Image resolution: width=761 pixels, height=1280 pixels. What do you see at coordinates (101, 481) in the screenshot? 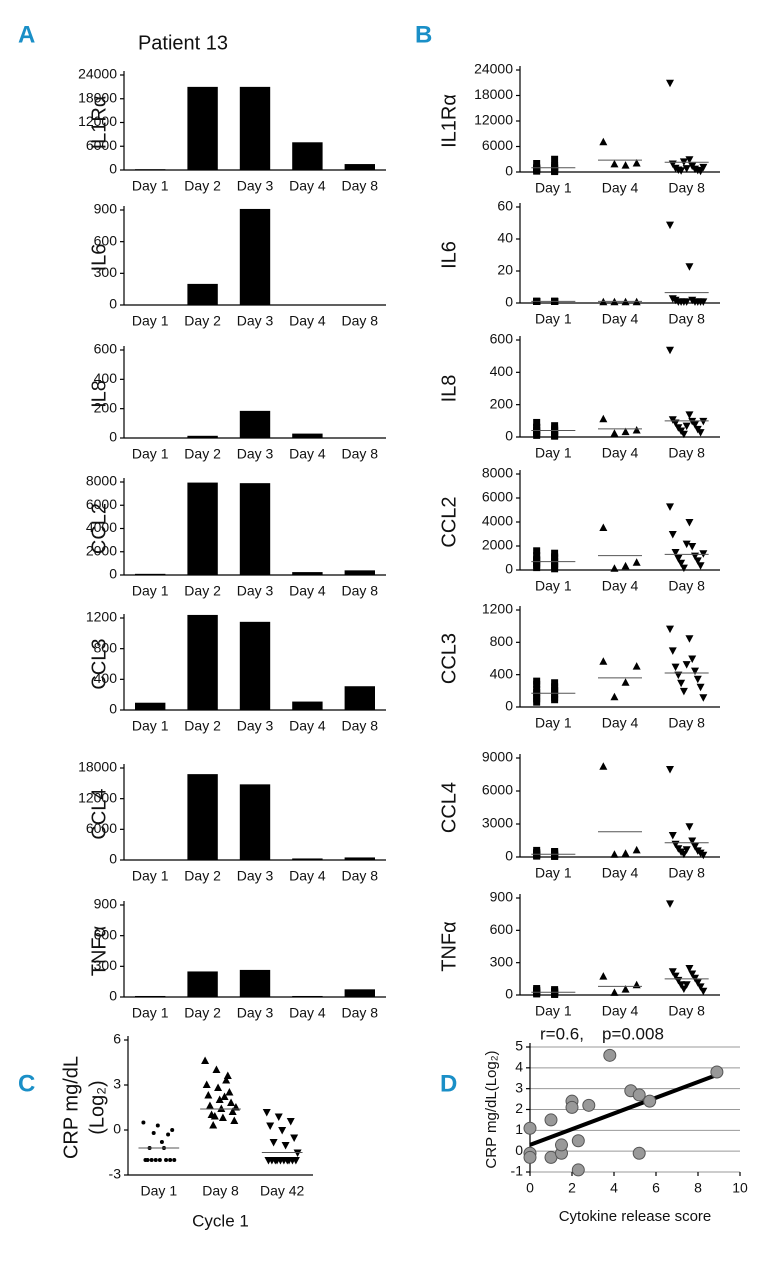
I see `y-tick-label: 8000` at bounding box center [101, 481].